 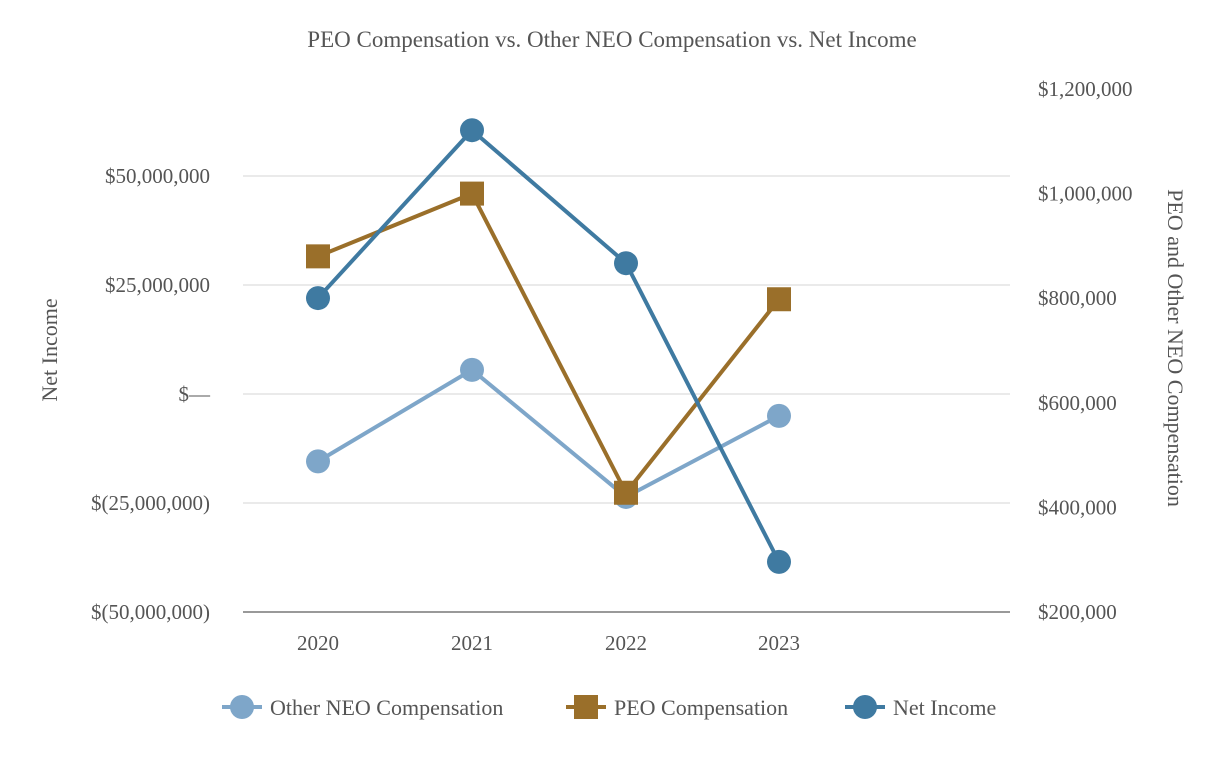 I want to click on left-tick-label: $25,000,000, so click(x=157, y=285).